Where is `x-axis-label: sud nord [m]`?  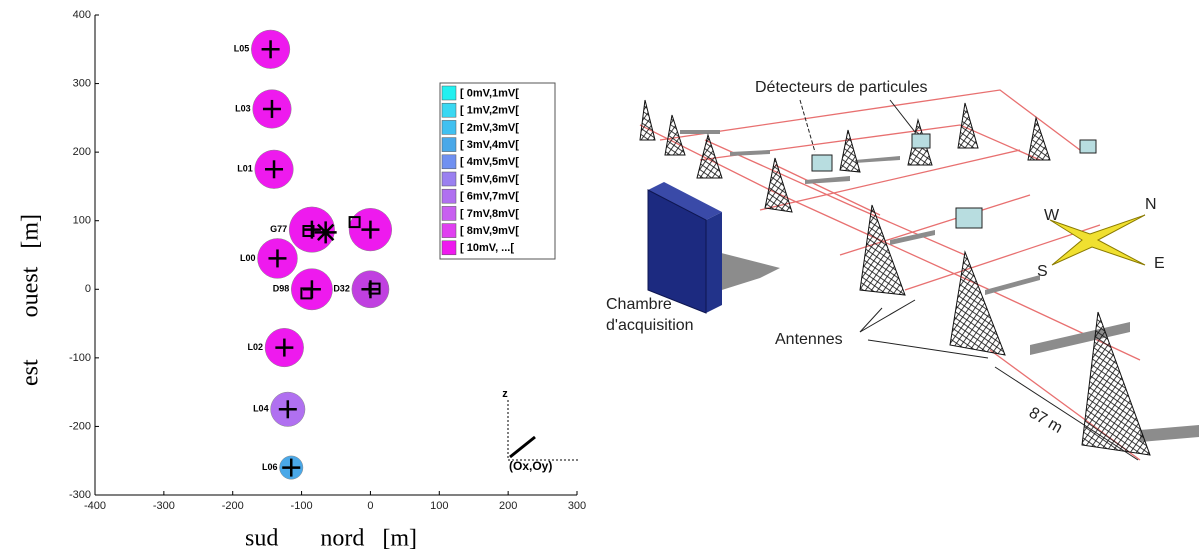
x-axis-label: sud nord [m] is located at coordinates (331, 539).